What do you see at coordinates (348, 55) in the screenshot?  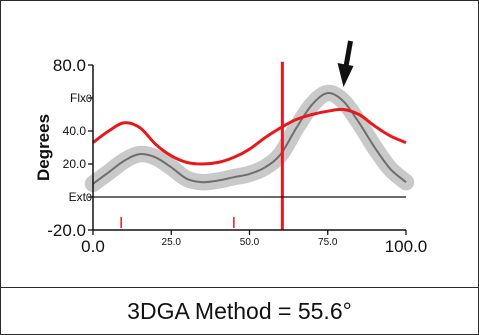 I see `peak-arrow-shaft` at bounding box center [348, 55].